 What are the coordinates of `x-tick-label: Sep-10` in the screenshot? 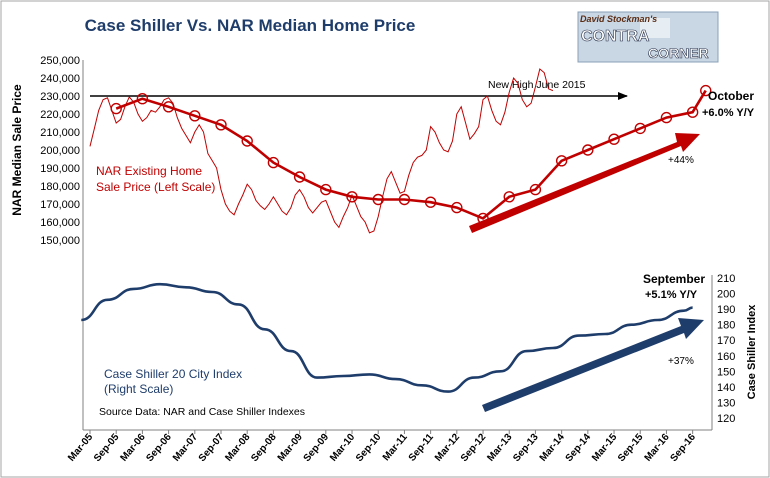 It's located at (369, 448).